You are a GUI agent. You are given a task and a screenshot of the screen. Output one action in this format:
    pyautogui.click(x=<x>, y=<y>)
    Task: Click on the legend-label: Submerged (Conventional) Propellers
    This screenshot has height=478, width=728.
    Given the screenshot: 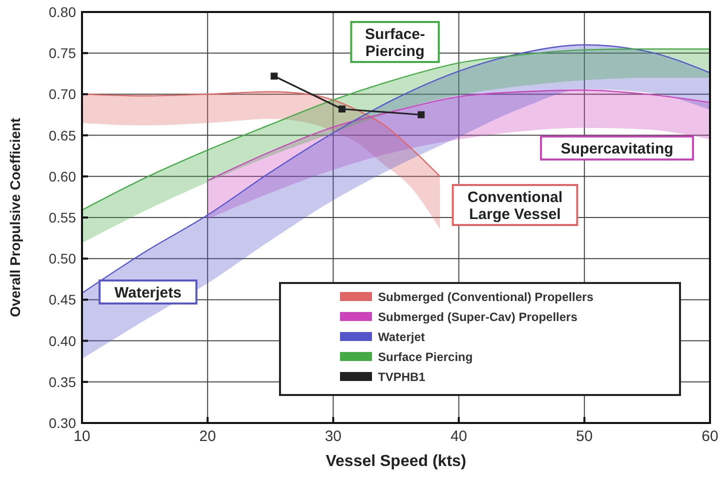 What is the action you would take?
    pyautogui.click(x=486, y=297)
    